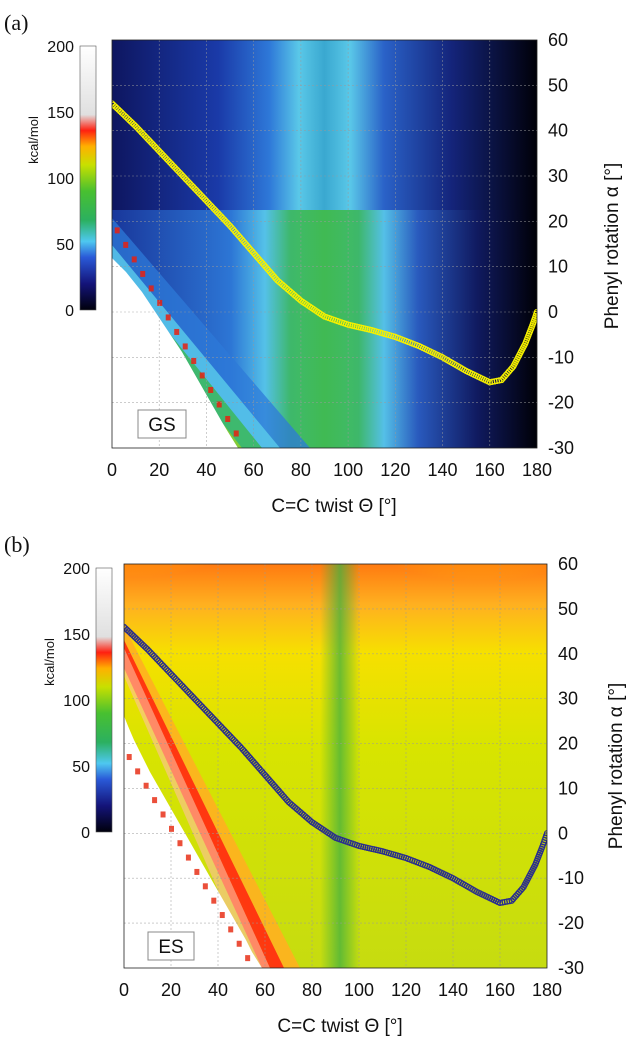  I want to click on boundary-stair-a, so click(176, 332).